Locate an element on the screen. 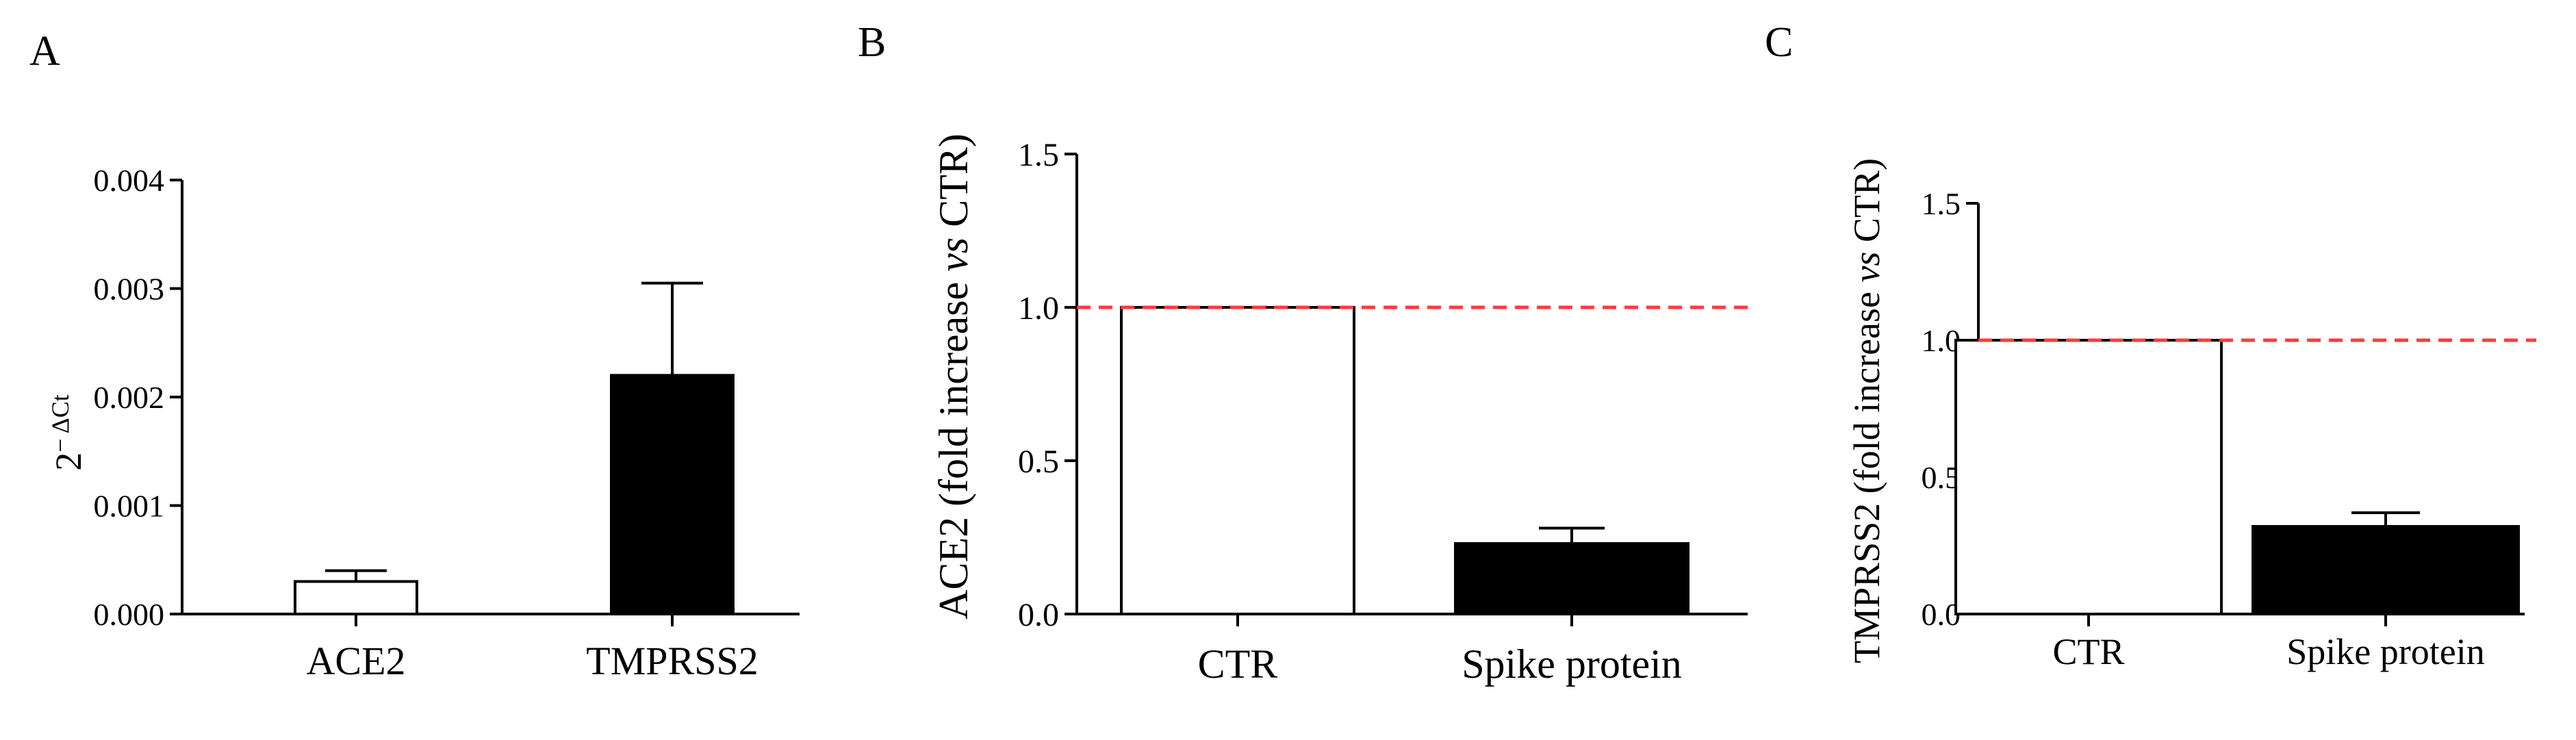 The width and height of the screenshot is (2576, 740). ylabel-b-pre: ACE2 (fold increase is located at coordinates (953, 446).